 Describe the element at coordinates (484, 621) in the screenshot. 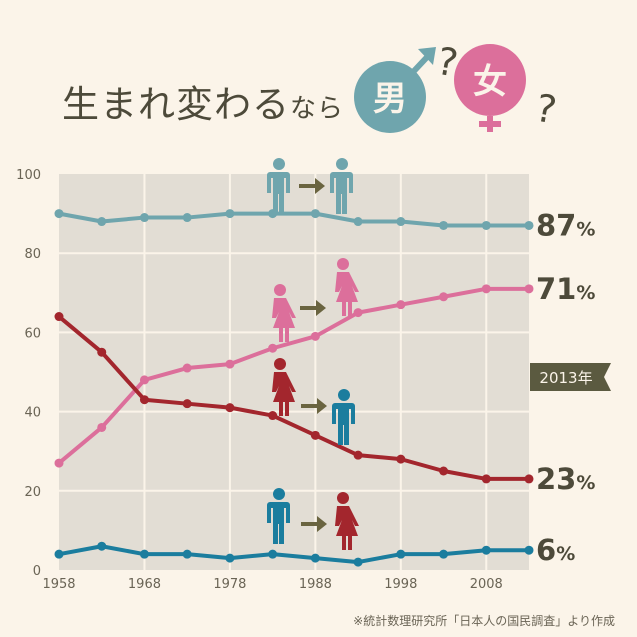

I see `source-note: ※統計数理研究所「日本人の国民調査」より作成` at that location.